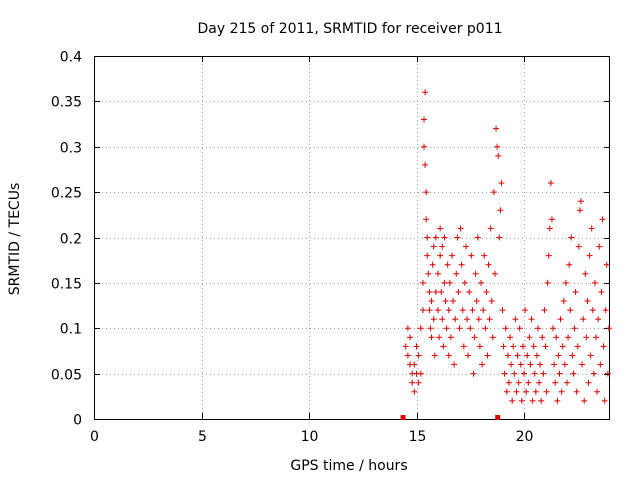 The height and width of the screenshot is (480, 640). Describe the element at coordinates (525, 437) in the screenshot. I see `x-tick-label: 20` at that location.